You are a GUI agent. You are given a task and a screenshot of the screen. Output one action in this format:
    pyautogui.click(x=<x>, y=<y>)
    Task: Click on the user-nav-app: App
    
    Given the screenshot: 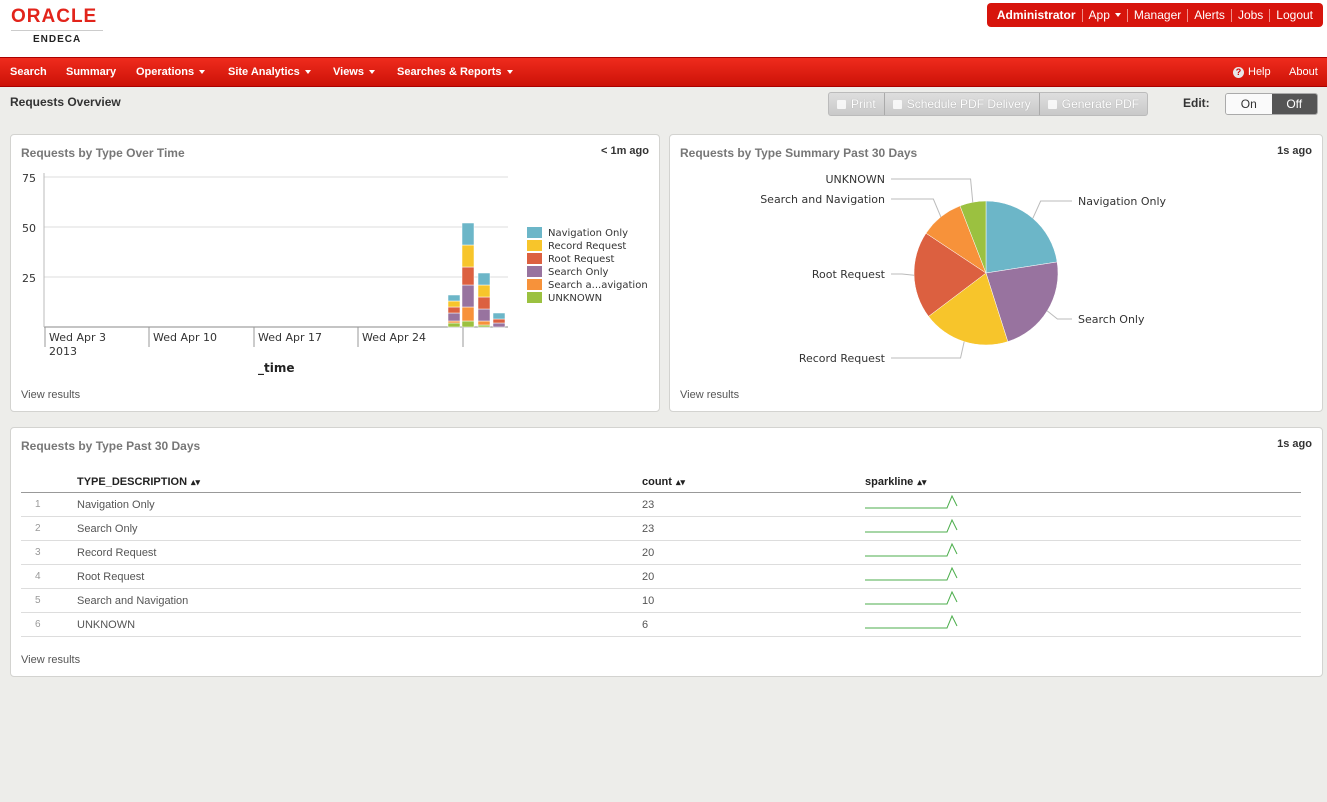 What is the action you would take?
    pyautogui.click(x=1104, y=14)
    